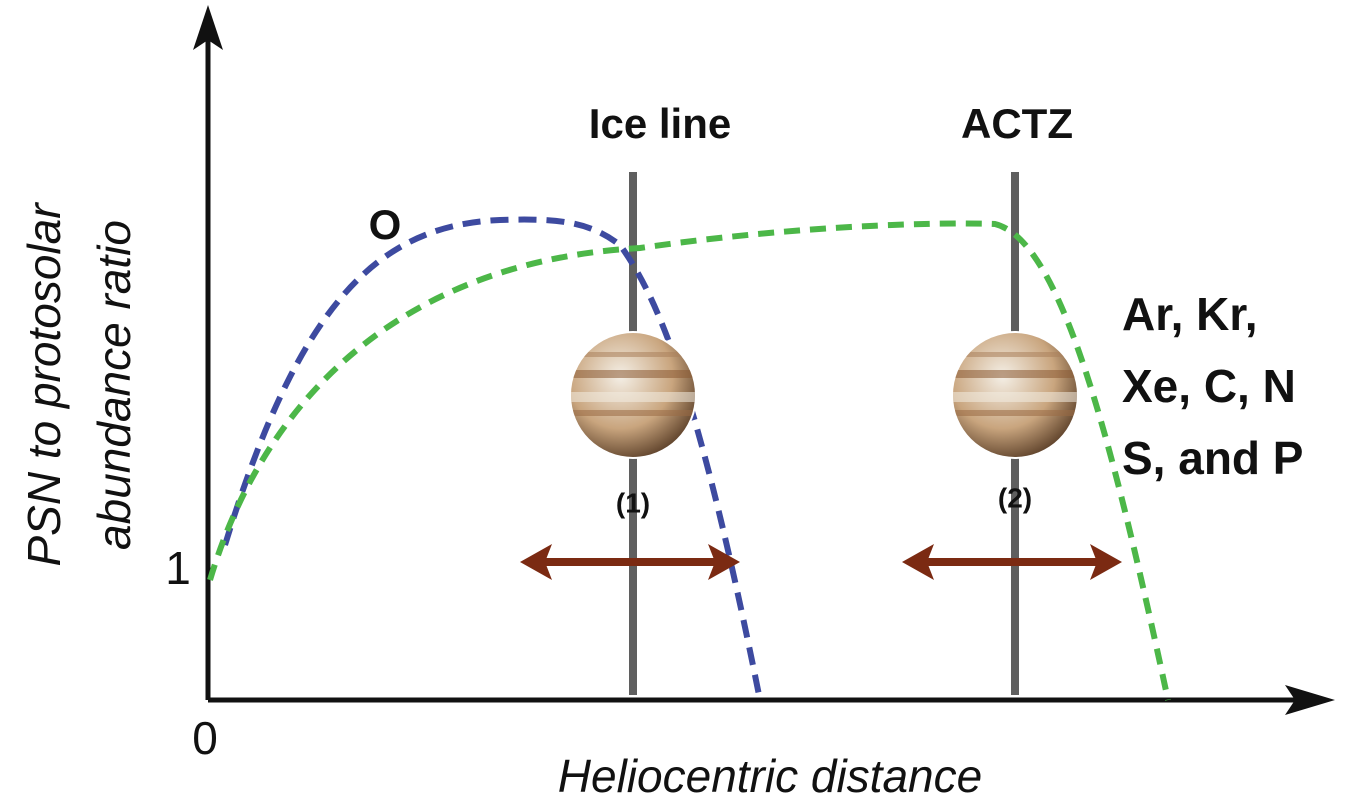 The height and width of the screenshot is (809, 1358). What do you see at coordinates (114, 385) in the screenshot?
I see `y-axis-label: abundance ratio` at bounding box center [114, 385].